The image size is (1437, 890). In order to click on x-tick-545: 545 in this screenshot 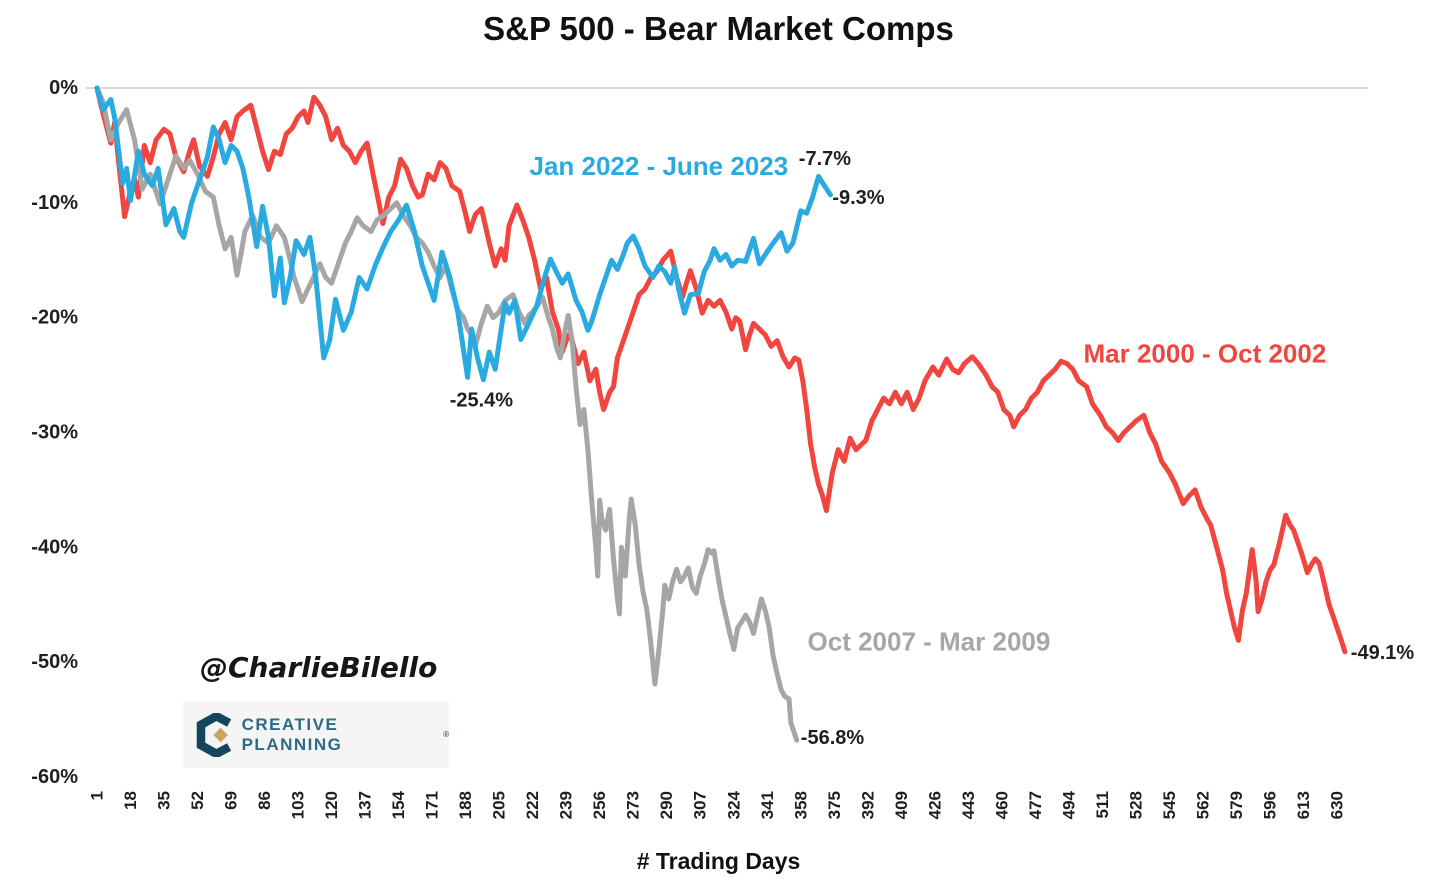, I will do `click(1169, 805)`.